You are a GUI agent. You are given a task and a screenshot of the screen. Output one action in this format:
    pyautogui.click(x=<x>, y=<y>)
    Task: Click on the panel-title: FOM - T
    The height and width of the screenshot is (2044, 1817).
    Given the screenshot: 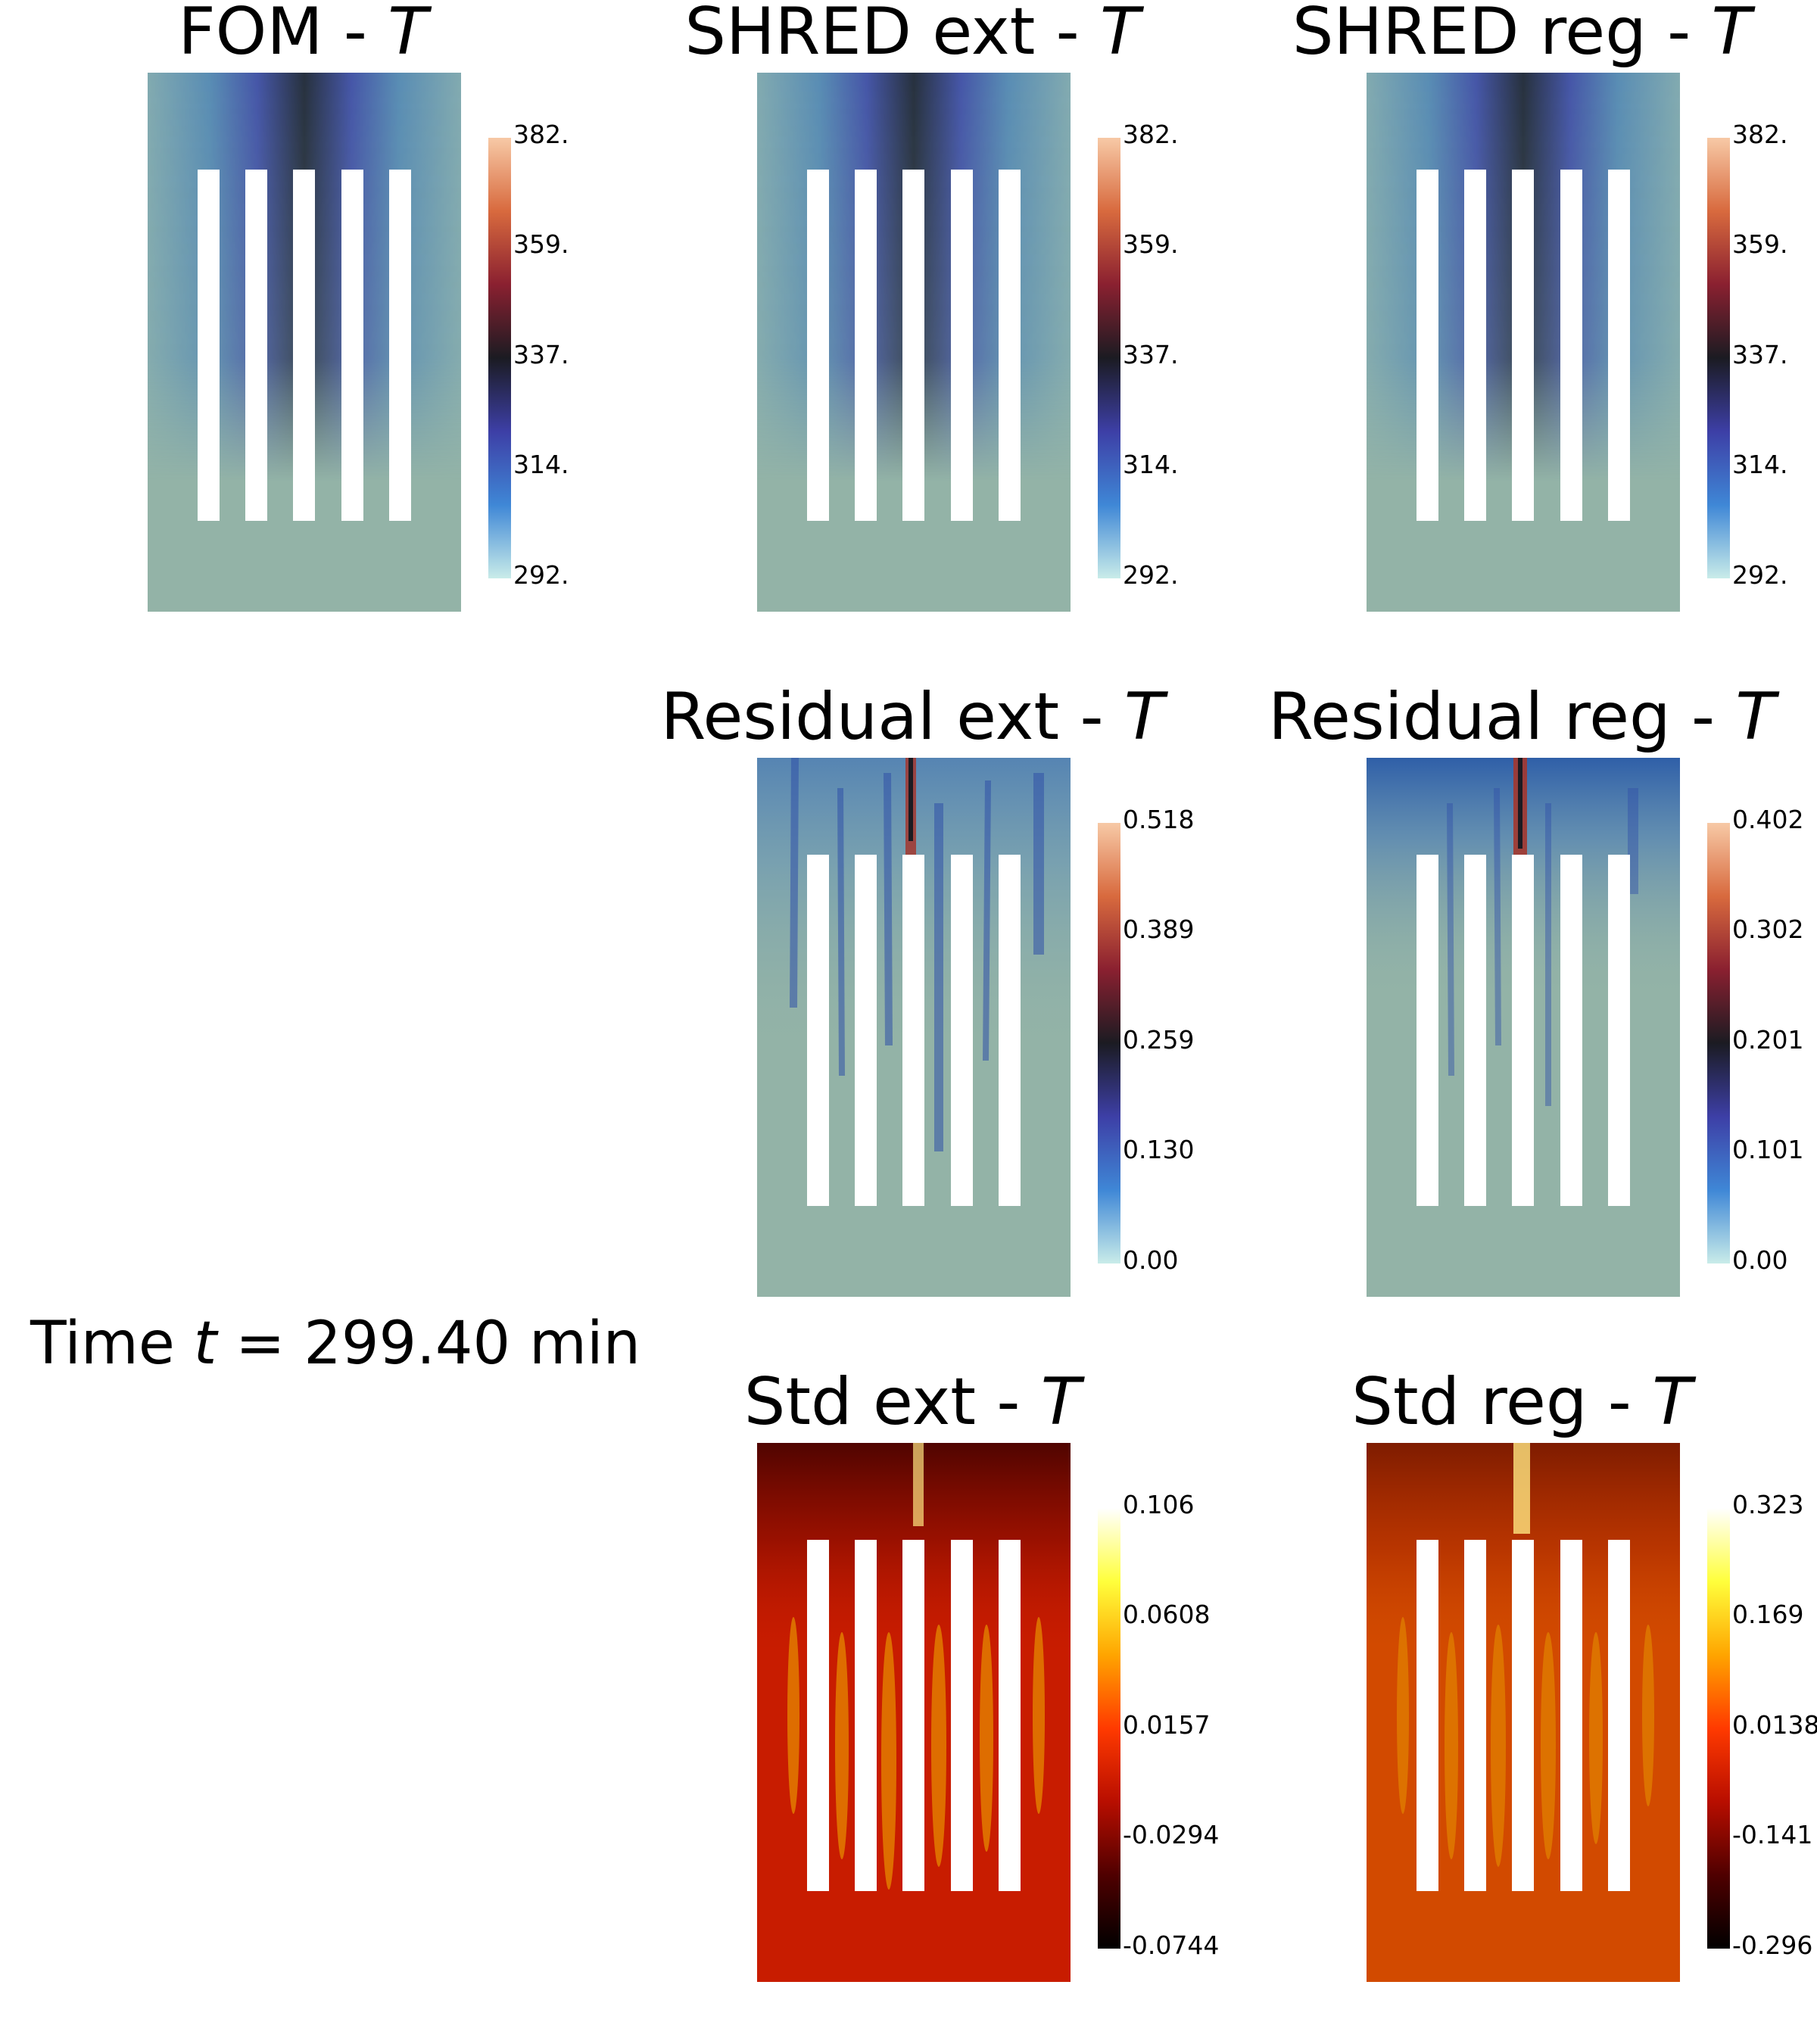 What is the action you would take?
    pyautogui.click(x=303, y=35)
    